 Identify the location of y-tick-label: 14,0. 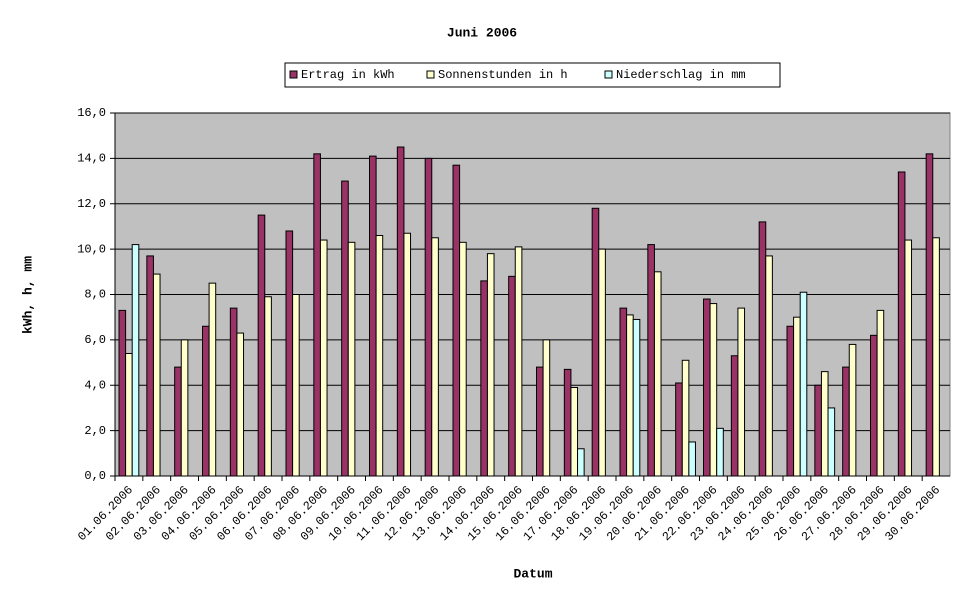
(91, 159).